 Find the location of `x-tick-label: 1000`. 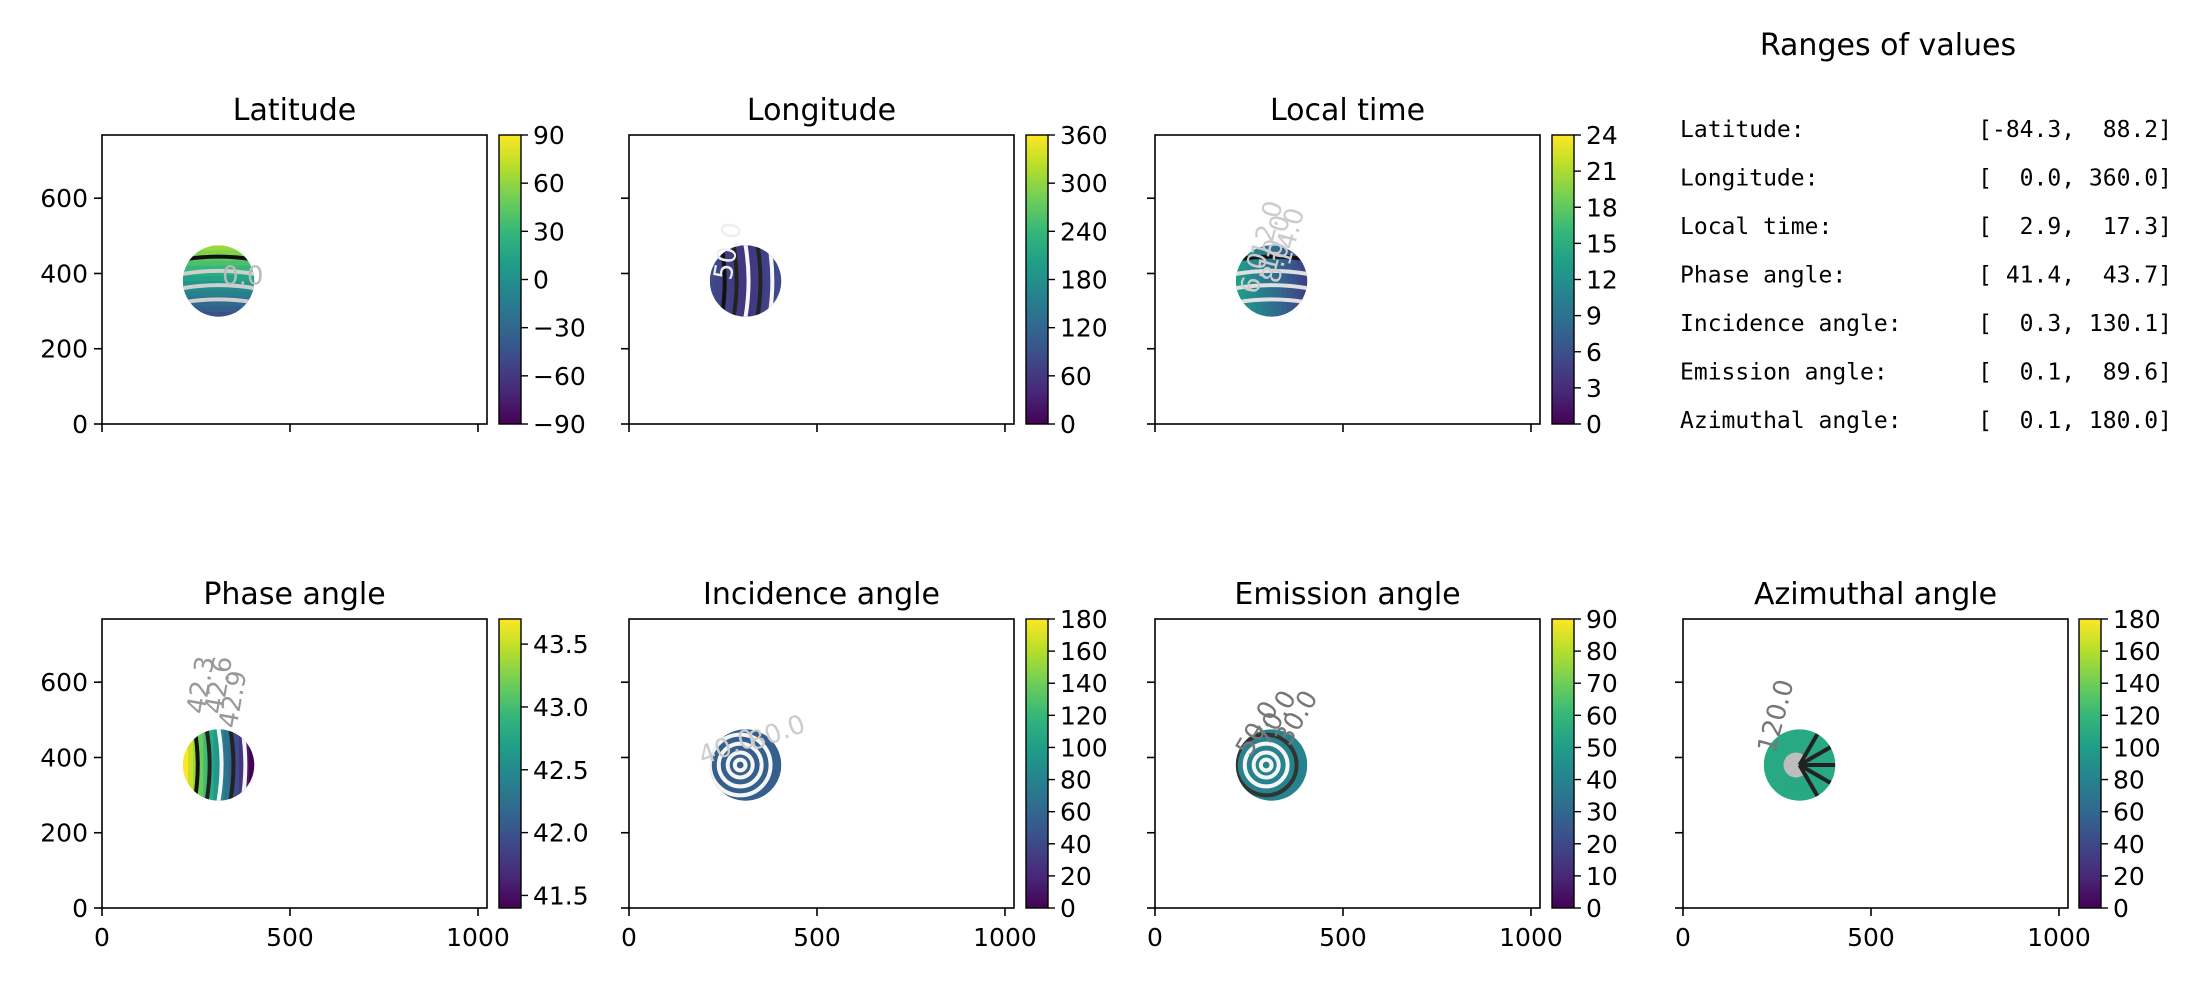

x-tick-label: 1000 is located at coordinates (1005, 937).